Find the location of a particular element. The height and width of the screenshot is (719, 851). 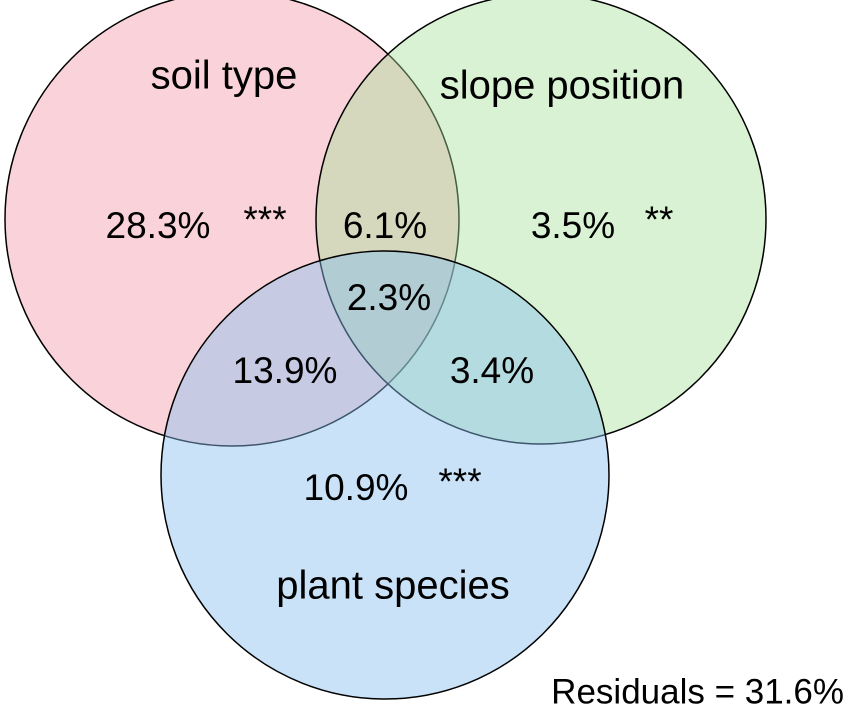

region-value: 28.3% is located at coordinates (158, 225).